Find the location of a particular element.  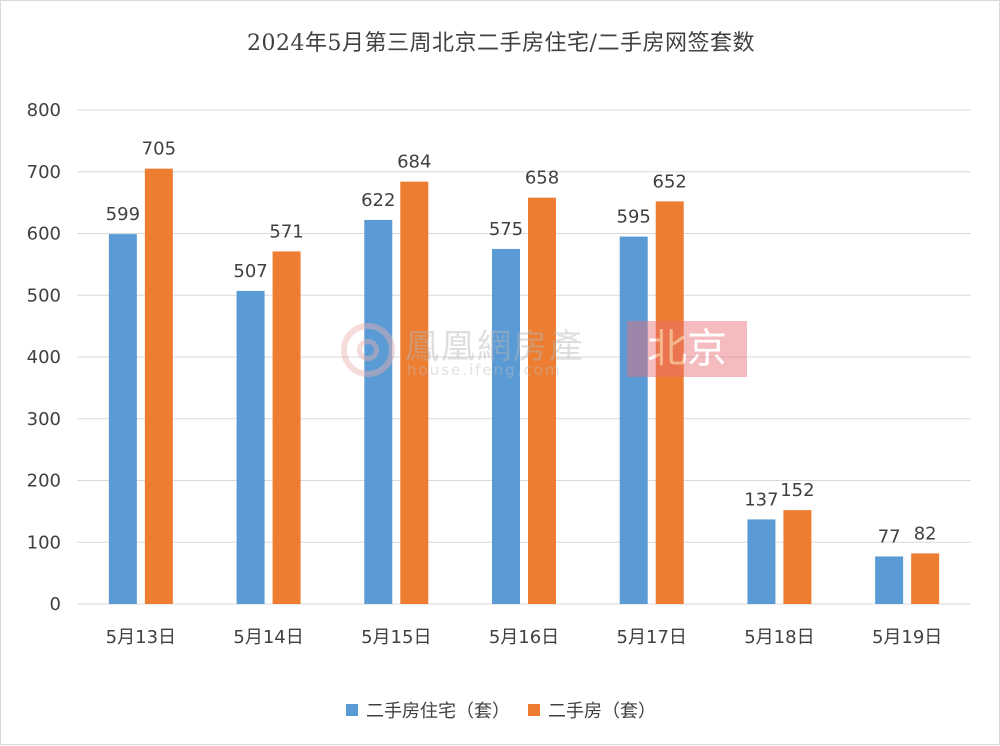

data-label-series-2: 571 is located at coordinates (286, 231).